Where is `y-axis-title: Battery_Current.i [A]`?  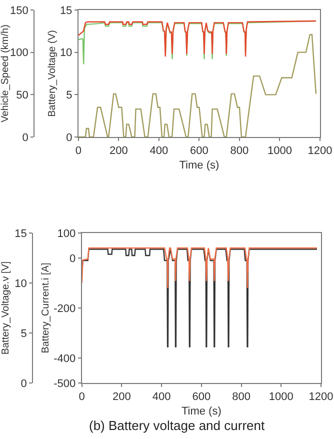
y-axis-title: Battery_Current.i [A] is located at coordinates (46, 308).